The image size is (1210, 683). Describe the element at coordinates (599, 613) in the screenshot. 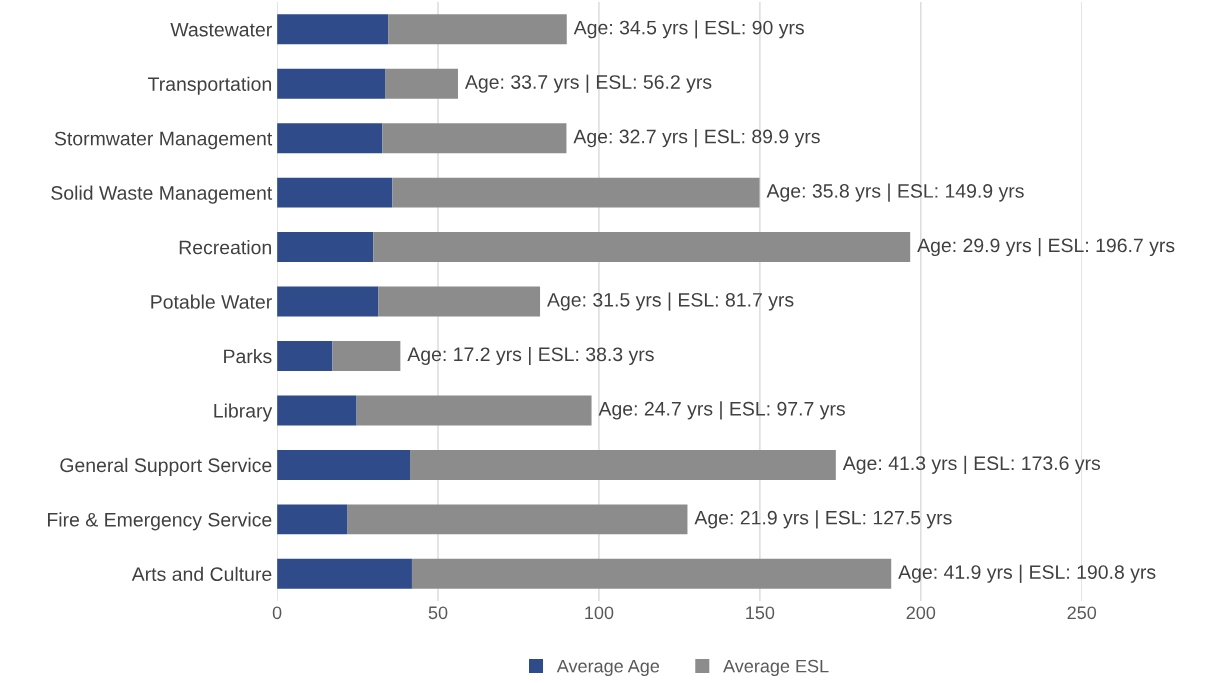

I see `x-tick-label: 100` at that location.